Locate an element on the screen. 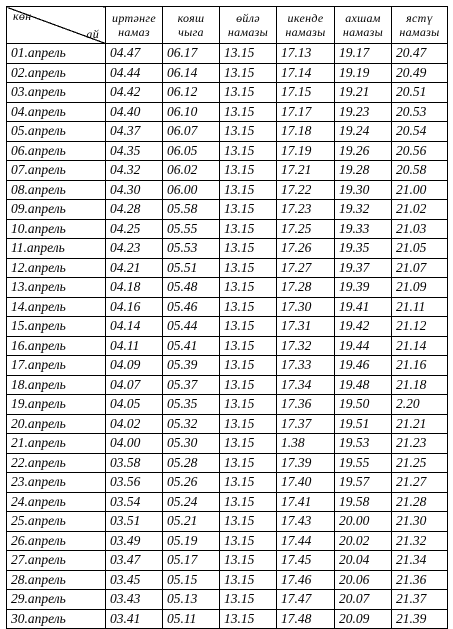  isha-time-cell: 21.11 is located at coordinates (419, 306).